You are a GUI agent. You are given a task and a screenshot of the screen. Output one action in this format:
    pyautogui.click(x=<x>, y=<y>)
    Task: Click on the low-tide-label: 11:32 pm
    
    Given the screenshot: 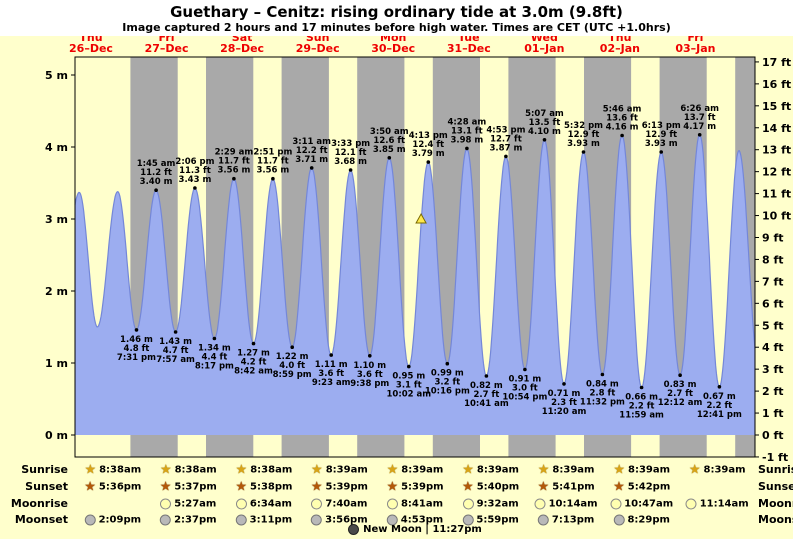 What is the action you would take?
    pyautogui.click(x=602, y=403)
    